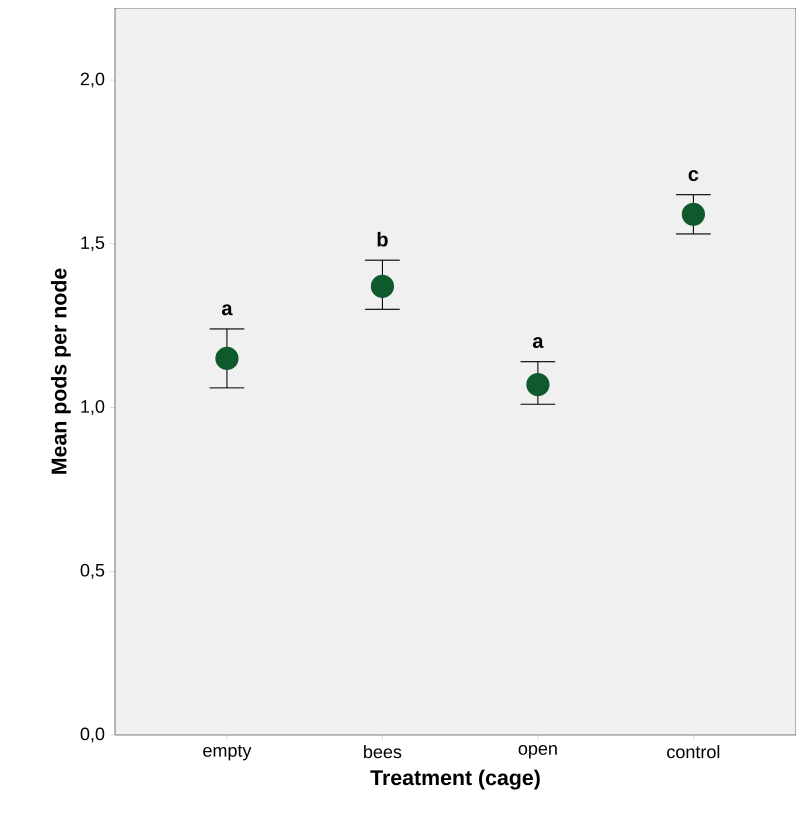 The image size is (796, 840). What do you see at coordinates (693, 751) in the screenshot?
I see `x-tick-label: control` at bounding box center [693, 751].